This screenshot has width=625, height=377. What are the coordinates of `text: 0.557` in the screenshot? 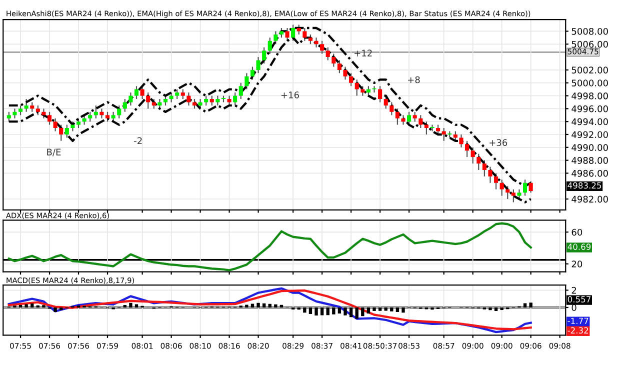 It's located at (579, 299).